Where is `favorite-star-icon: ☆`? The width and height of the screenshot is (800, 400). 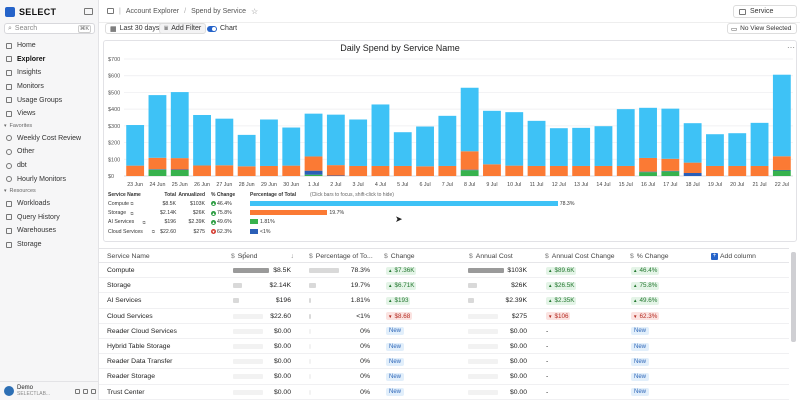
favorite-star-icon: ☆ is located at coordinates (254, 11).